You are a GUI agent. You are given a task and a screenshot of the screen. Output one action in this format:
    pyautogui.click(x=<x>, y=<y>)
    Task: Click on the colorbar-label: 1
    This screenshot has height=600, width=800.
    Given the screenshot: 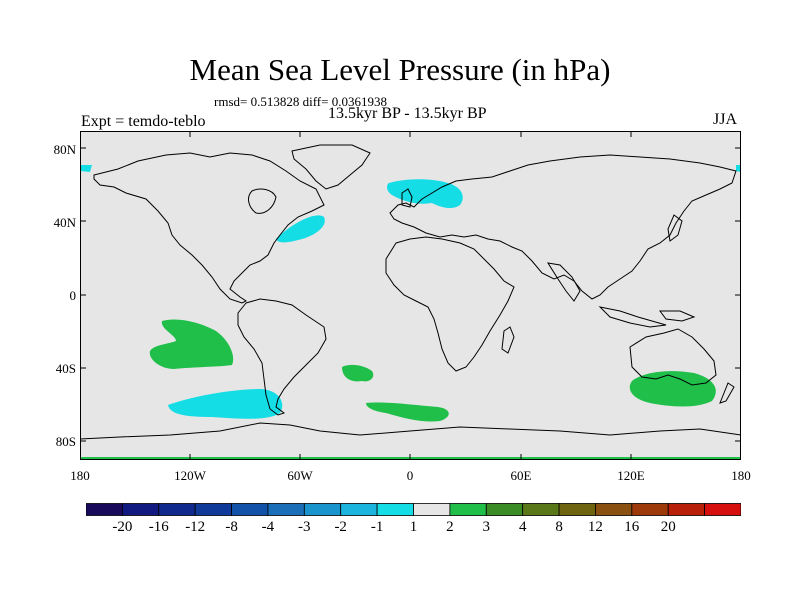 What is the action you would take?
    pyautogui.click(x=413, y=527)
    